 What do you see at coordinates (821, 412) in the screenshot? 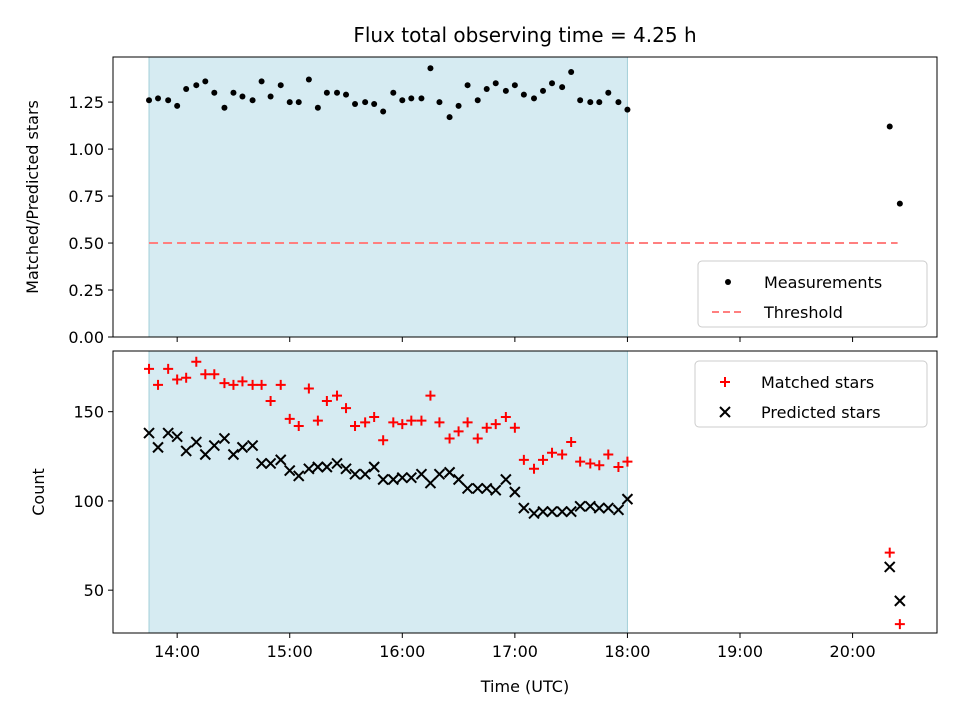
I see `count-legend-label: Predicted stars` at bounding box center [821, 412].